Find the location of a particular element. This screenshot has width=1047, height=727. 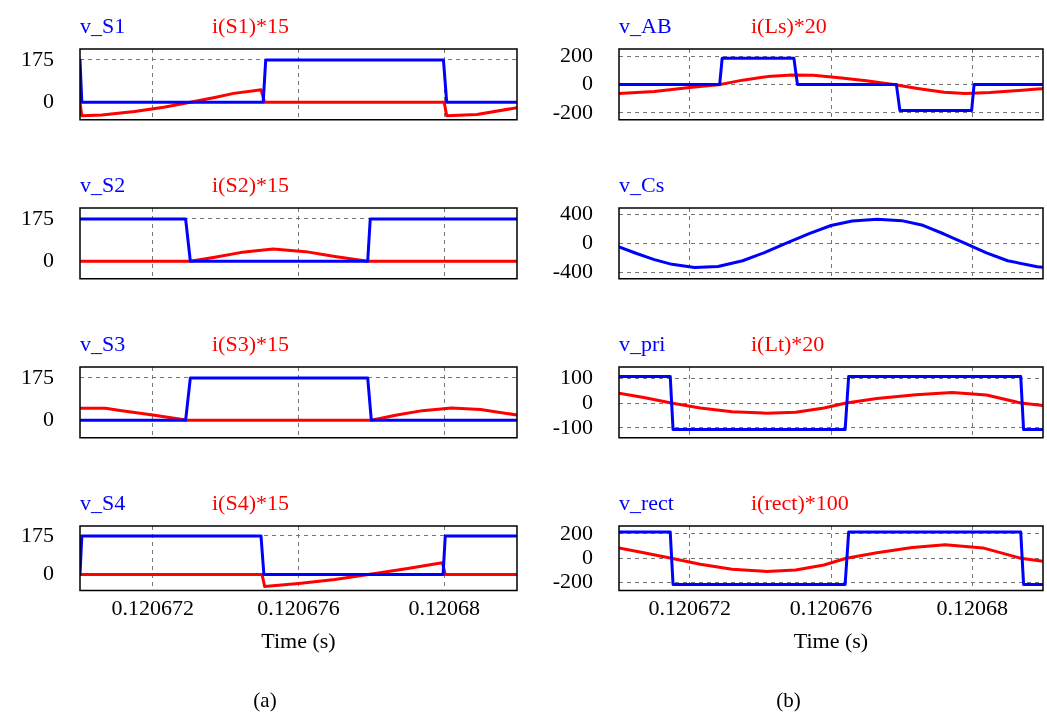

series-label: v_rect is located at coordinates (646, 502).